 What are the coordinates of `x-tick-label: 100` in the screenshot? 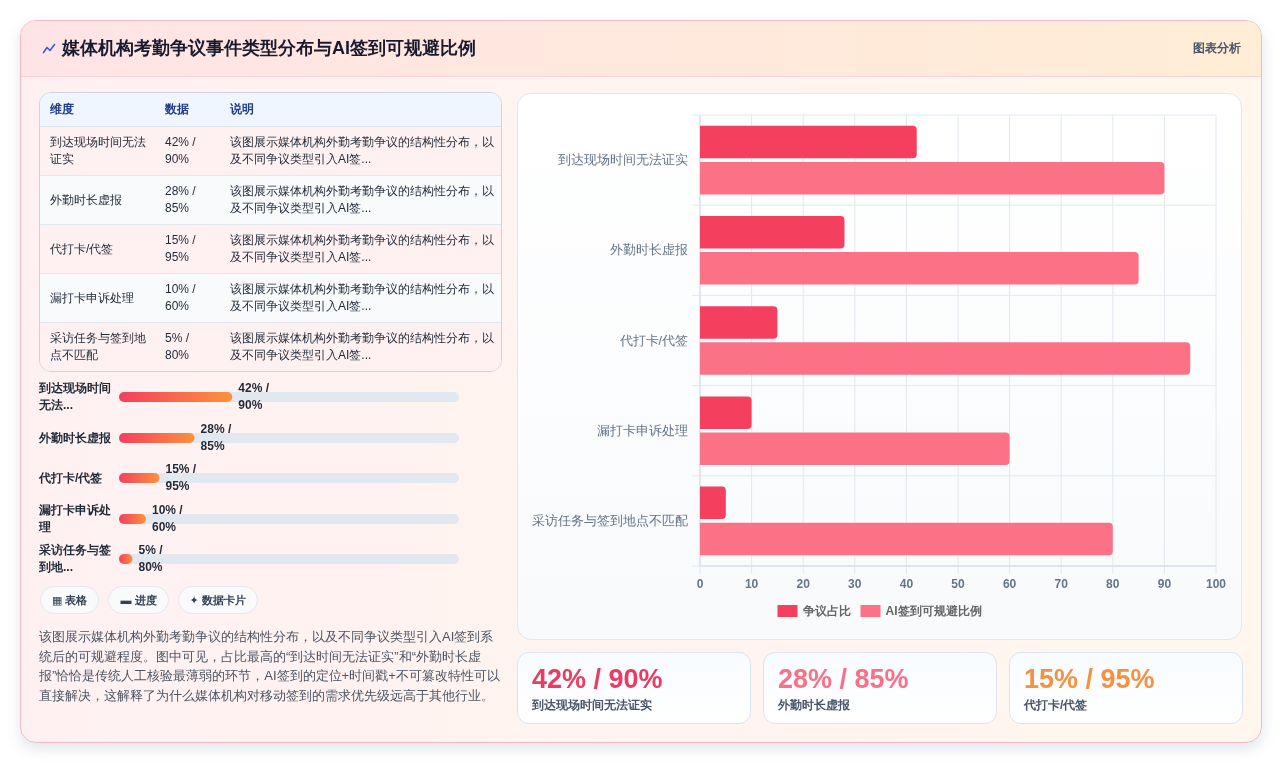 It's located at (1216, 584).